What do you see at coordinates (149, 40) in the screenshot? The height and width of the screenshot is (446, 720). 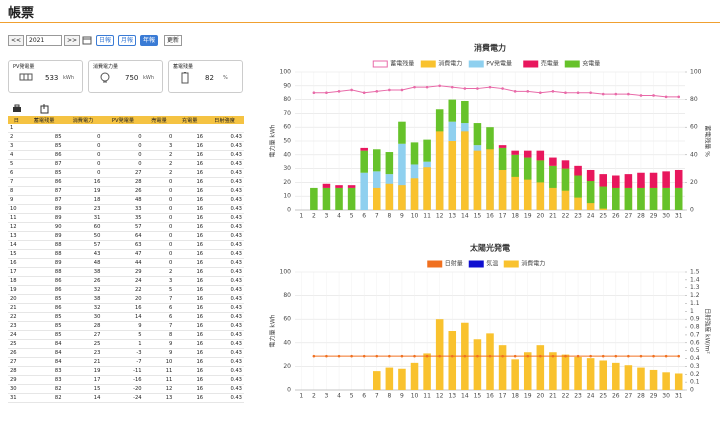 I see `yearly-button: 年報` at bounding box center [149, 40].